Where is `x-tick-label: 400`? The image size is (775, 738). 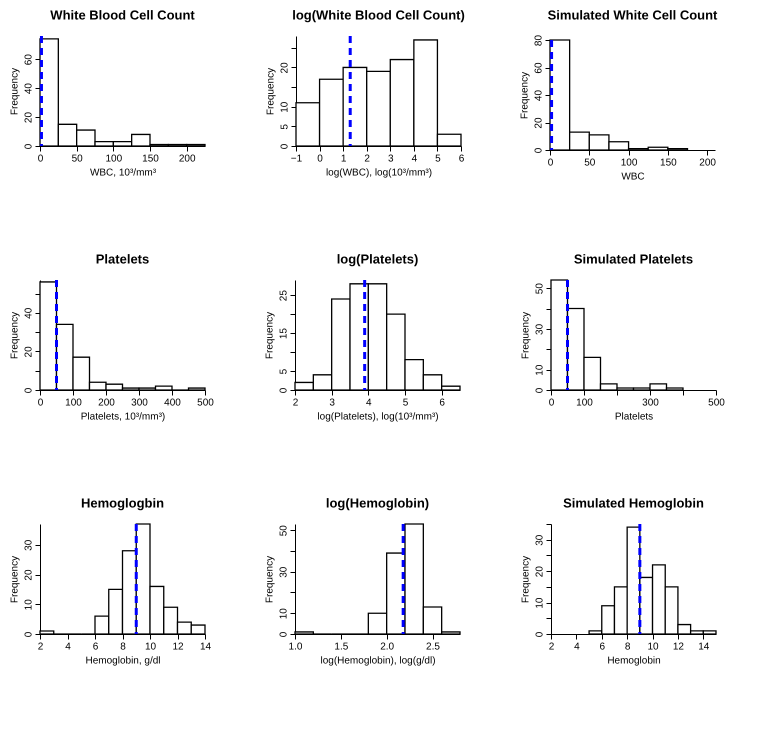
x-tick-label: 400 is located at coordinates (173, 403).